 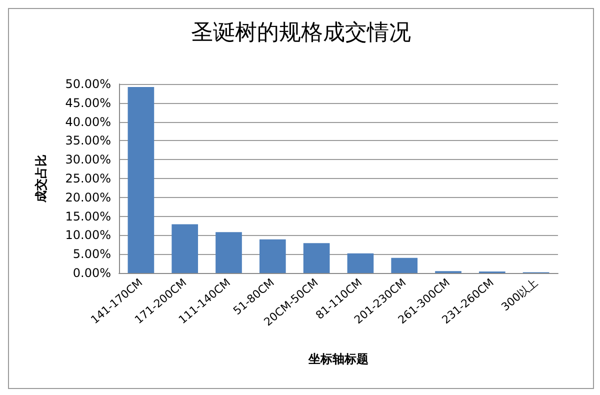 I want to click on y-tick-label: 5.00%, so click(x=91, y=254).